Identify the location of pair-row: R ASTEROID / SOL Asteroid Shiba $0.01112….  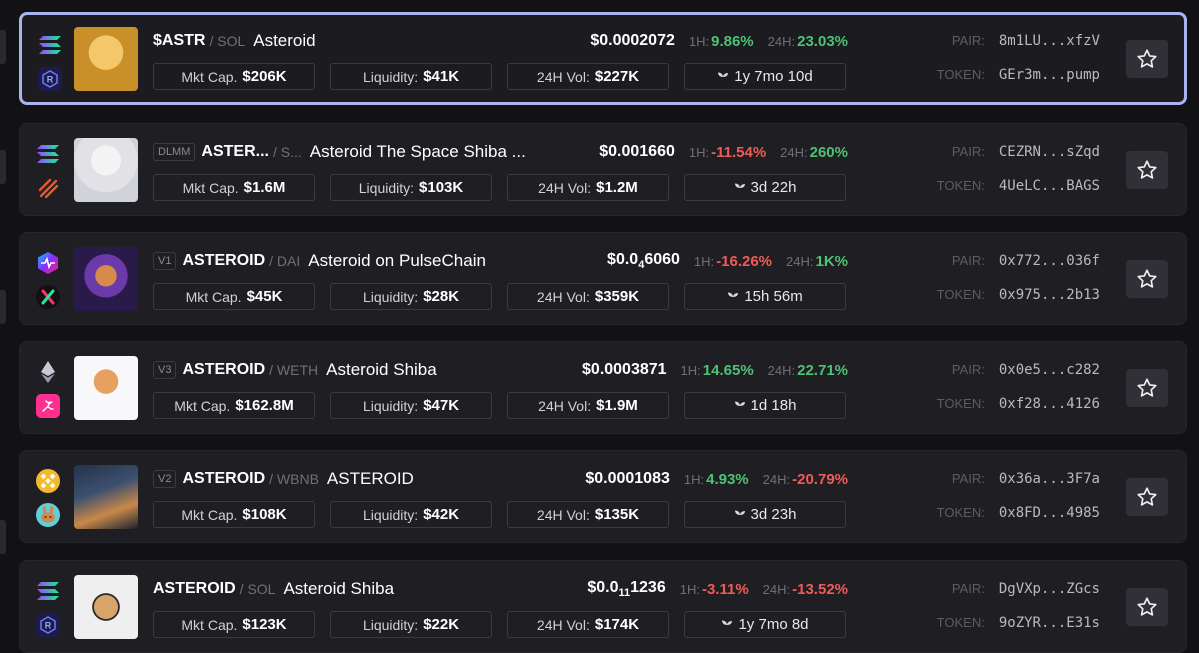
(603, 606).